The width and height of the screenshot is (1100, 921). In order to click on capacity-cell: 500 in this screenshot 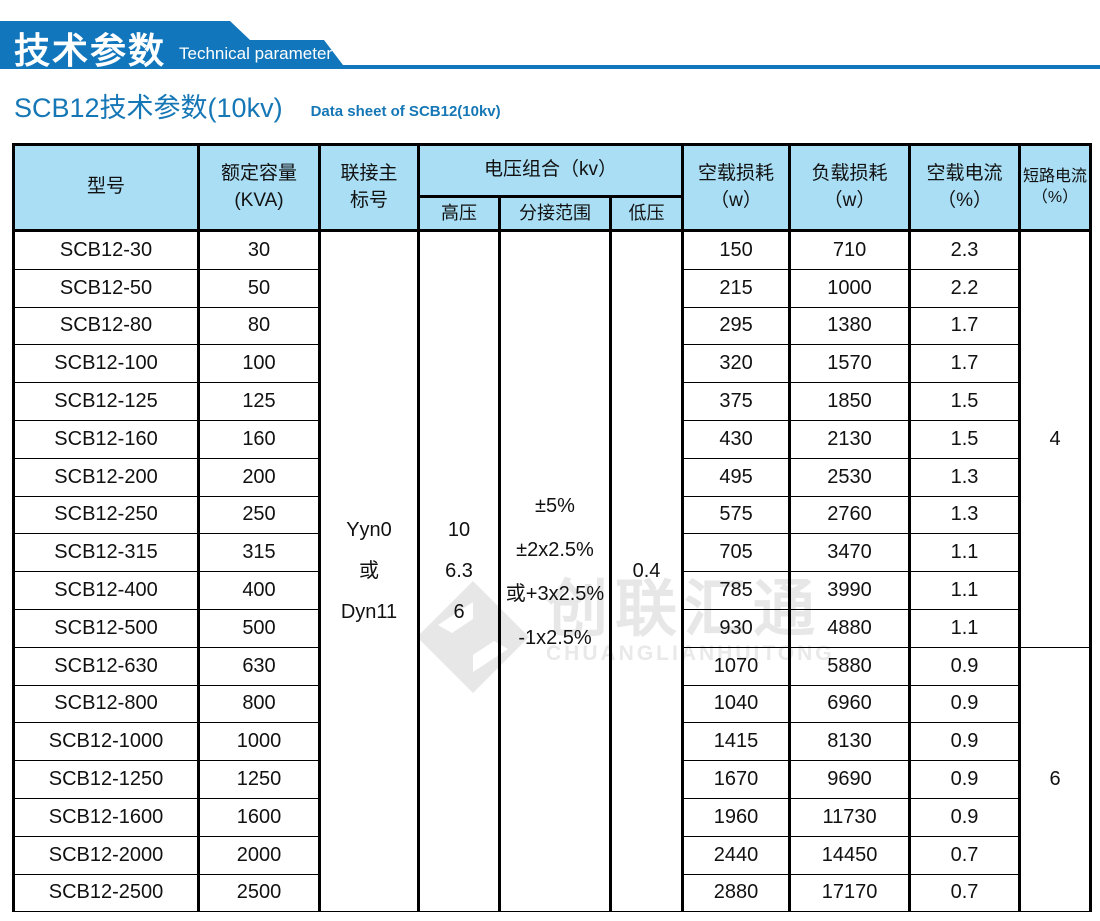, I will do `click(259, 628)`.